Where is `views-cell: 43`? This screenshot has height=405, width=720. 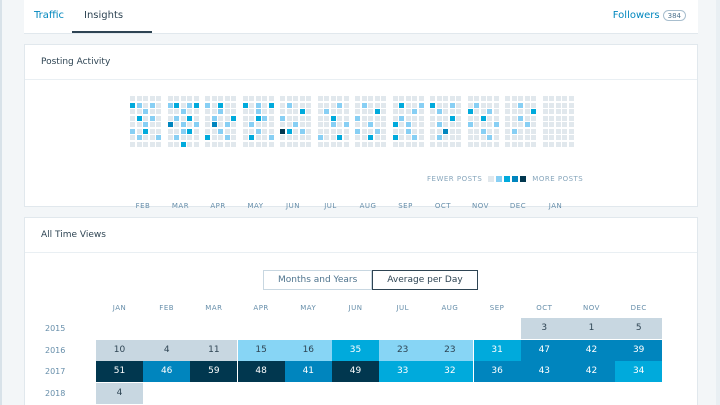
views-cell: 43 is located at coordinates (544, 371).